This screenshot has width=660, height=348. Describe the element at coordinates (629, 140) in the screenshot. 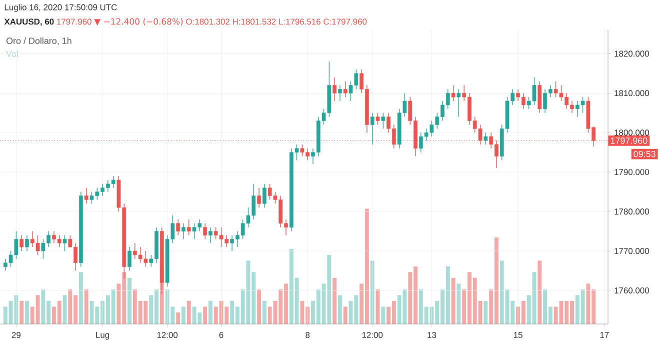

I see `ref-line-label: 1797.960` at that location.